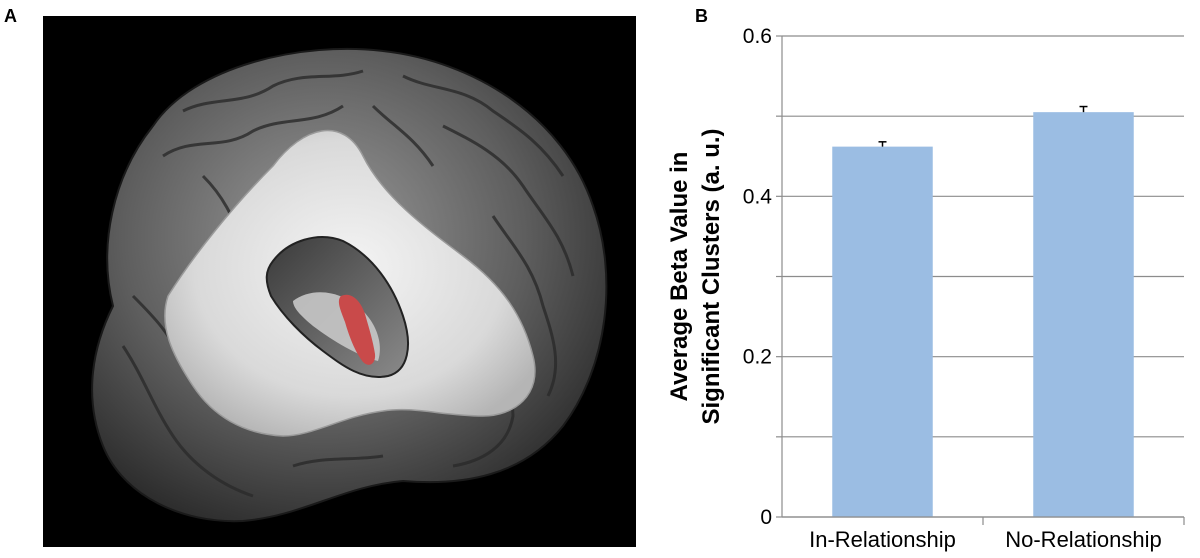  Describe the element at coordinates (766, 517) in the screenshot. I see `y-tick-label: 0` at that location.